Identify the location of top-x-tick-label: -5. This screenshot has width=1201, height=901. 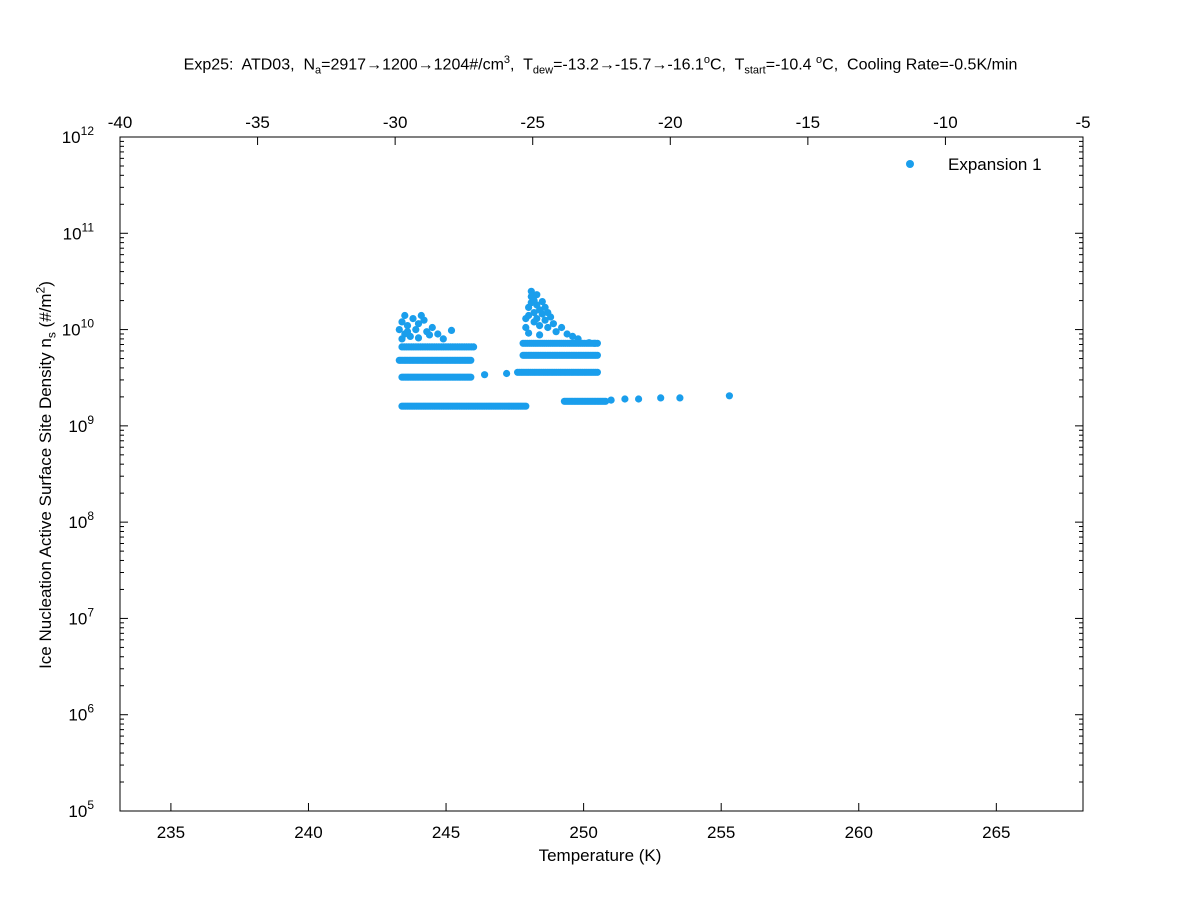
(1082, 122).